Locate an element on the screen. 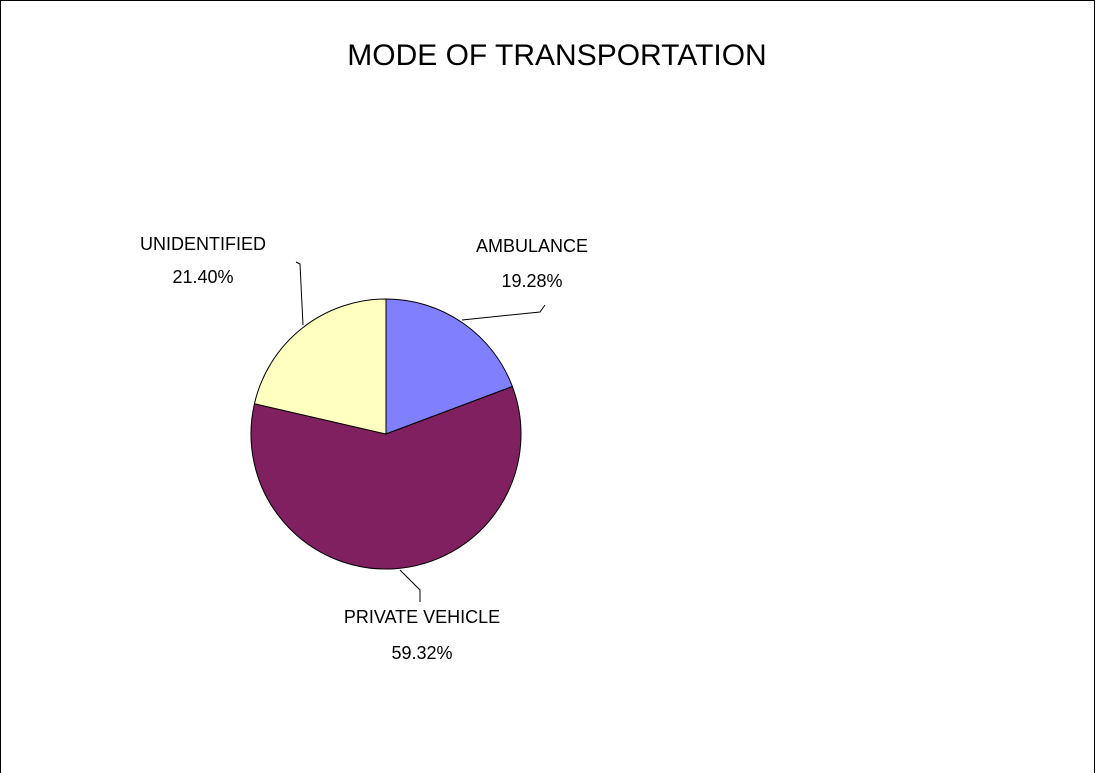  slice-value-label: 19.28% is located at coordinates (531, 281).